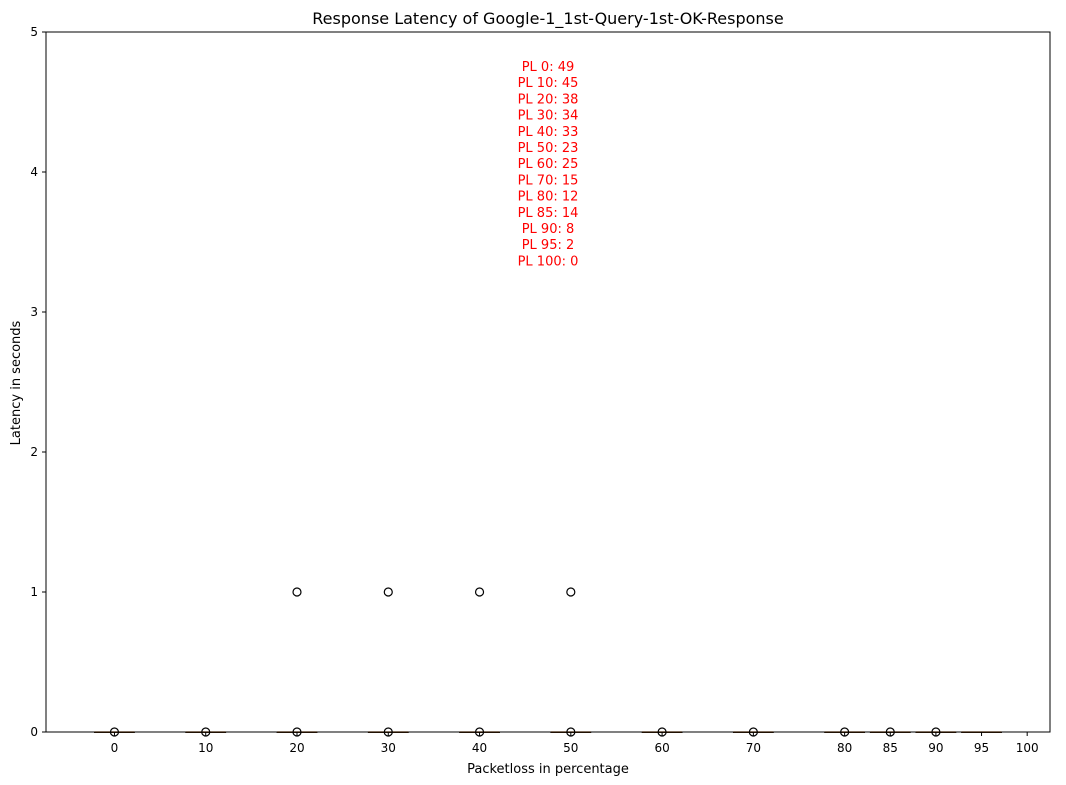  Describe the element at coordinates (548, 180) in the screenshot. I see `annotation-line-7: PL 70: 15` at that location.